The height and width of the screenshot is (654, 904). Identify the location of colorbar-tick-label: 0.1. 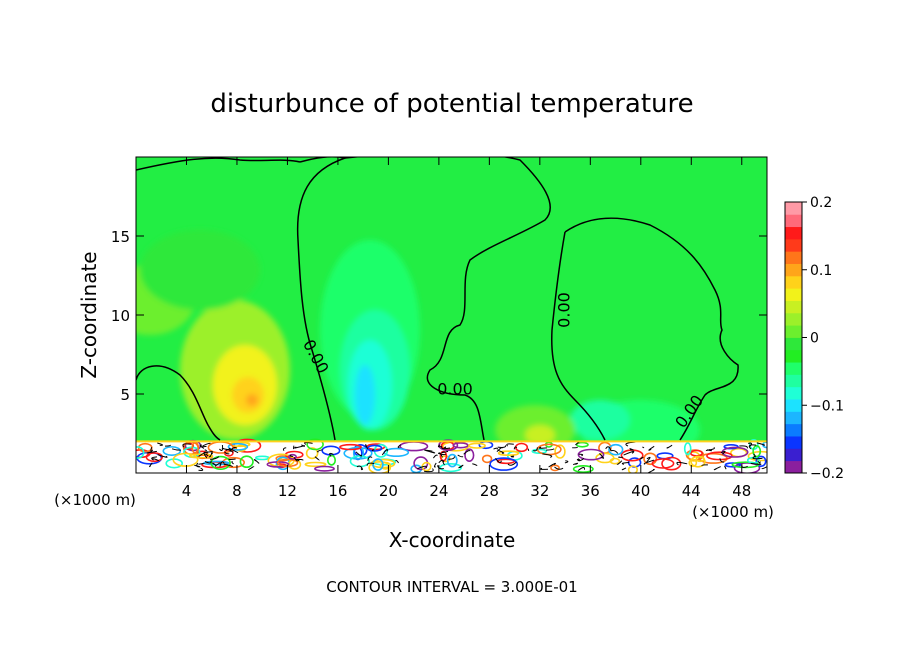
(821, 271).